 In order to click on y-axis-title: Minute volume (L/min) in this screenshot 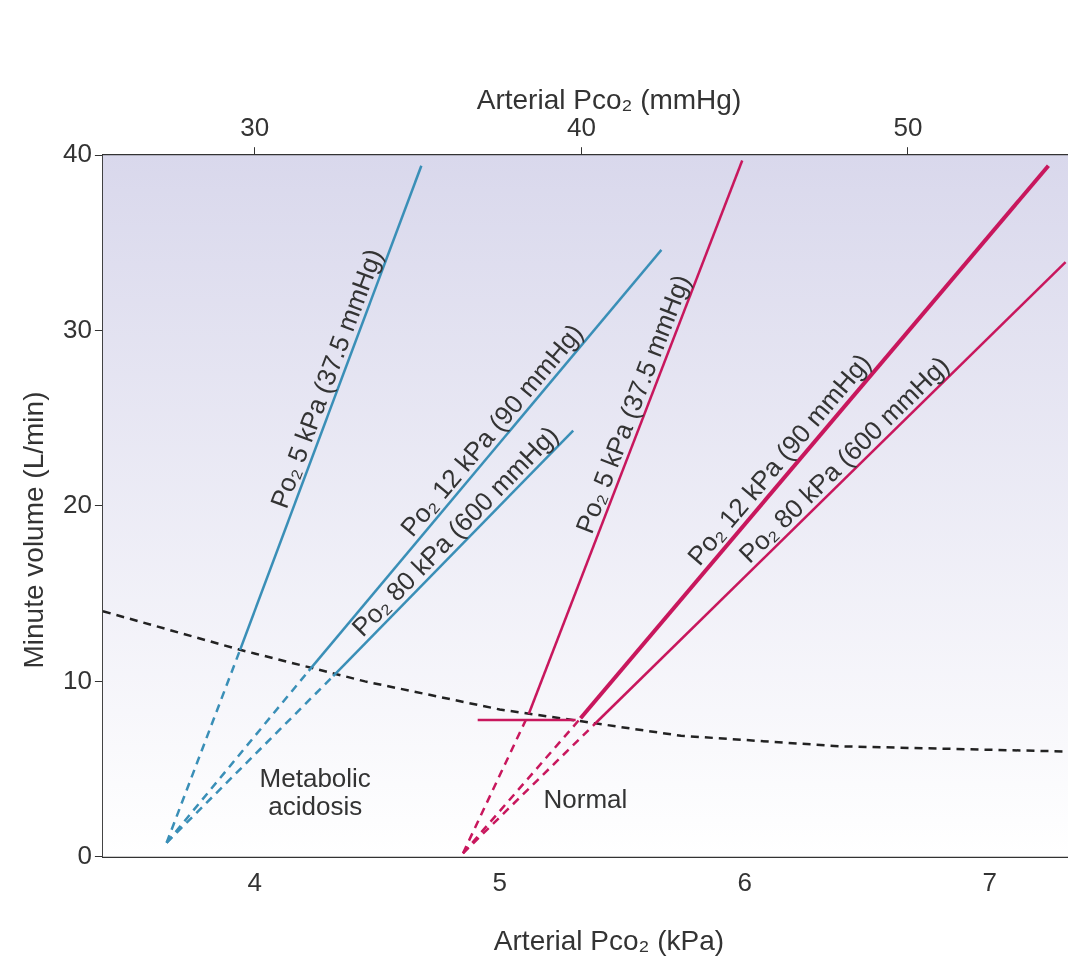, I will do `click(34, 530)`.